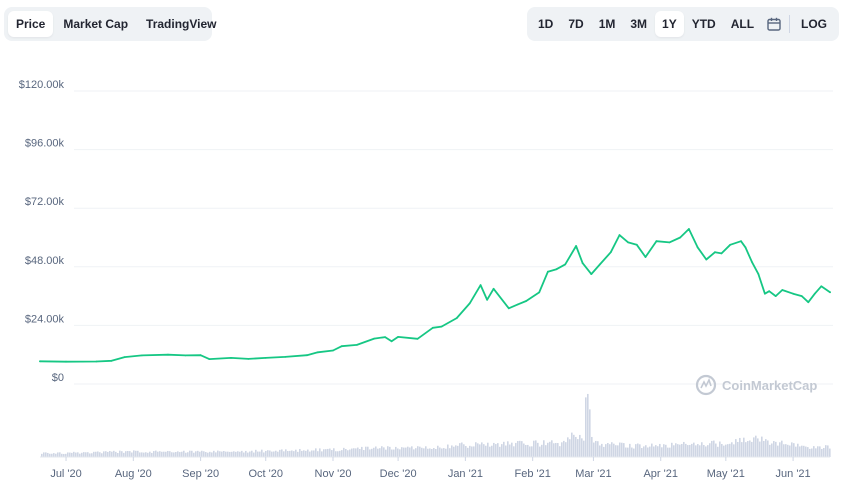  I want to click on range-tab-7d: 7D, so click(576, 24).